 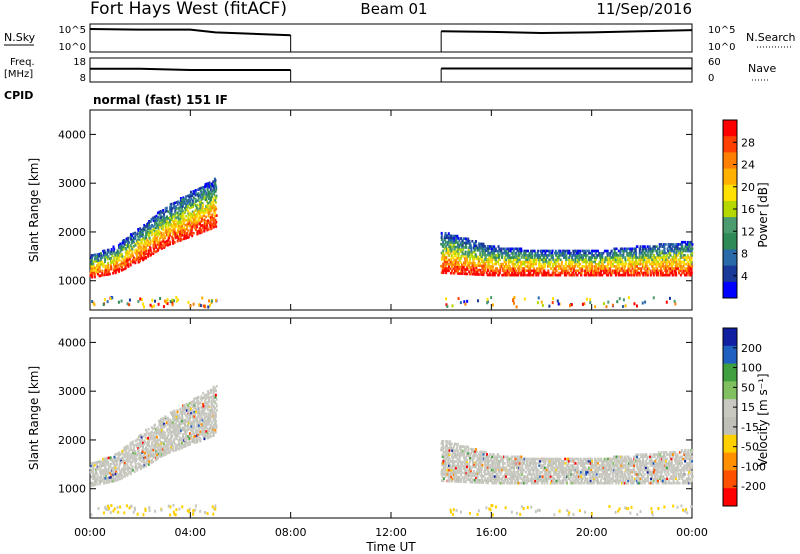 What do you see at coordinates (160, 100) in the screenshot?
I see `cpid-value: normal (fast) 151 IF` at bounding box center [160, 100].